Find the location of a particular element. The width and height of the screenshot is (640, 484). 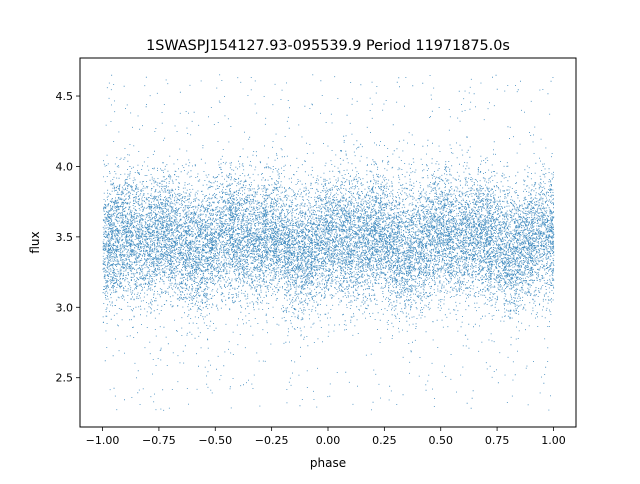

x-tick-label: 1.00 is located at coordinates (553, 440).